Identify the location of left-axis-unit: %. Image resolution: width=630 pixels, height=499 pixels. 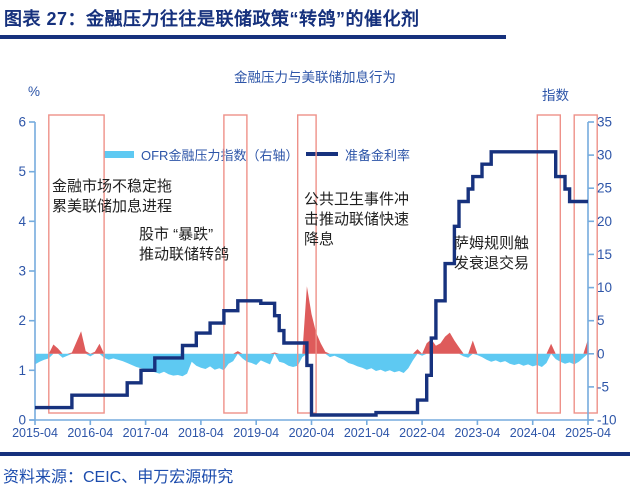
(34, 91).